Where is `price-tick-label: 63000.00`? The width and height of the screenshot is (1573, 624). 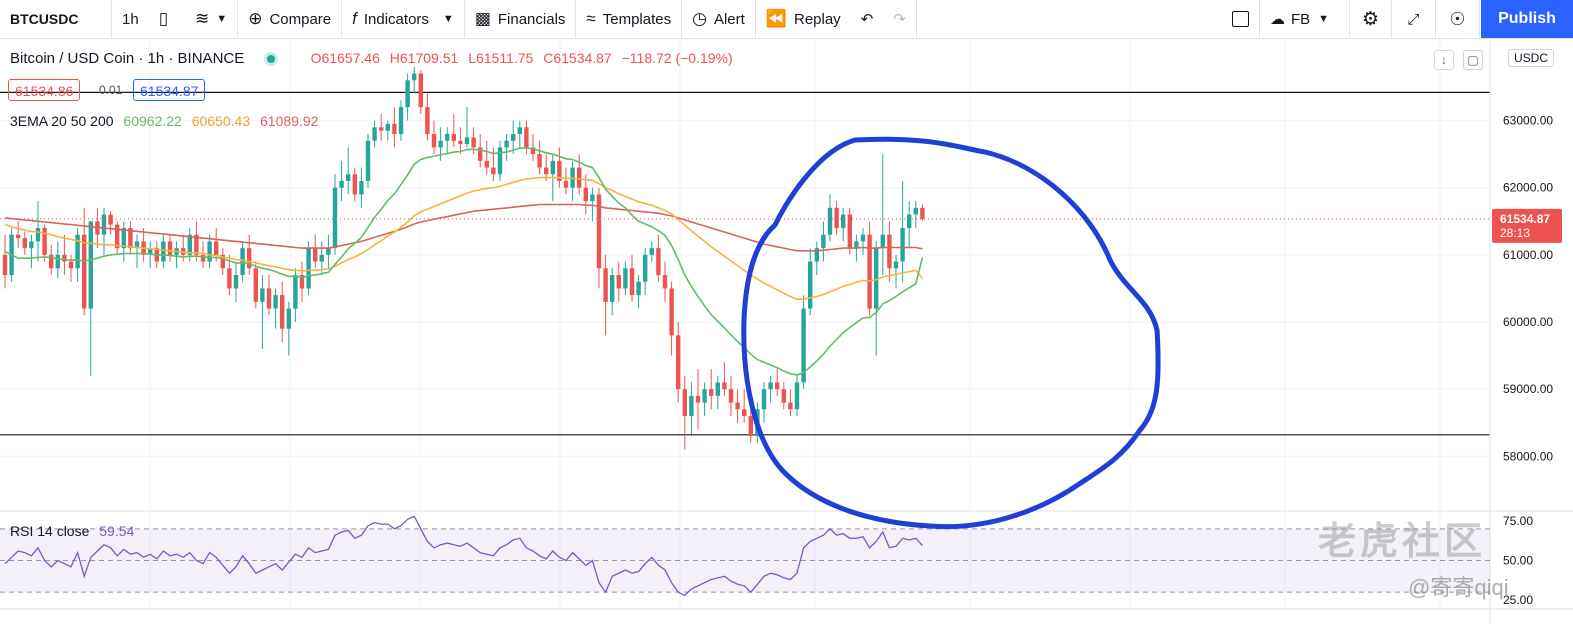
price-tick-label: 63000.00 is located at coordinates (1528, 121).